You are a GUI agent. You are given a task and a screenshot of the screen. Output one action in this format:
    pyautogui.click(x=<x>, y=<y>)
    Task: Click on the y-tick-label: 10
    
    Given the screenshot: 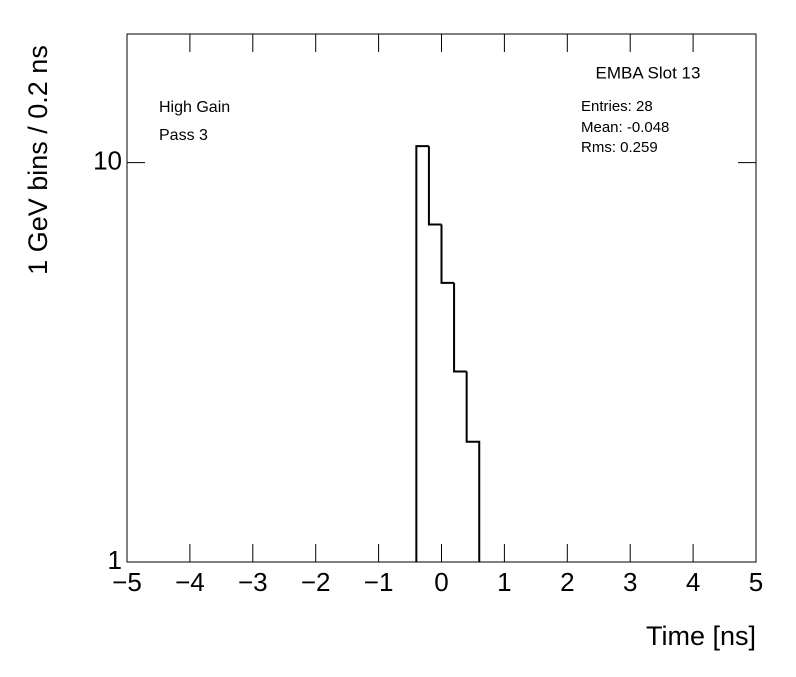 What is the action you would take?
    pyautogui.click(x=107, y=161)
    